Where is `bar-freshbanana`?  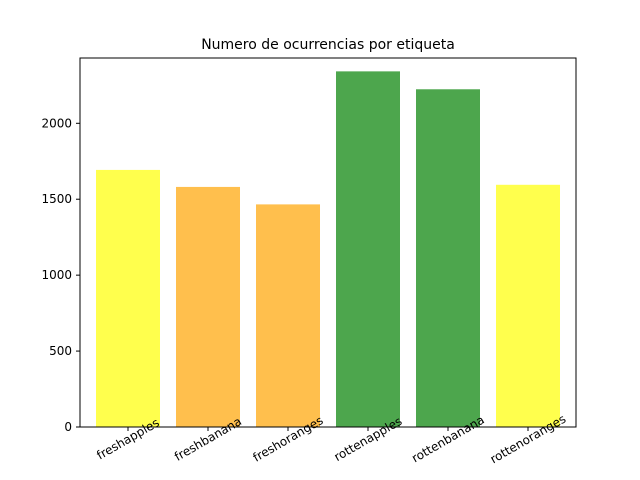
bar-freshbanana is located at coordinates (208, 306).